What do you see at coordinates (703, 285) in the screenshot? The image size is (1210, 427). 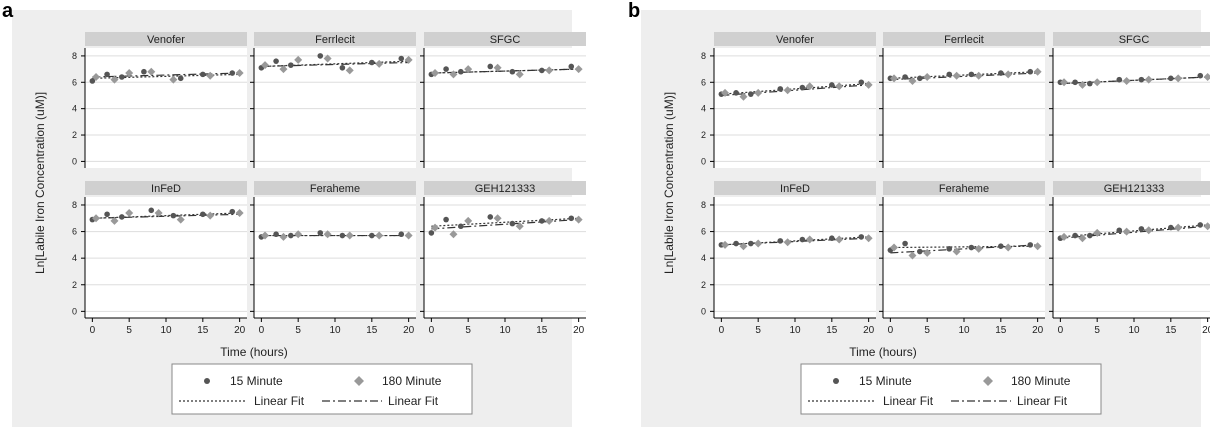 I see `b-infed-y-tick-label: 2` at bounding box center [703, 285].